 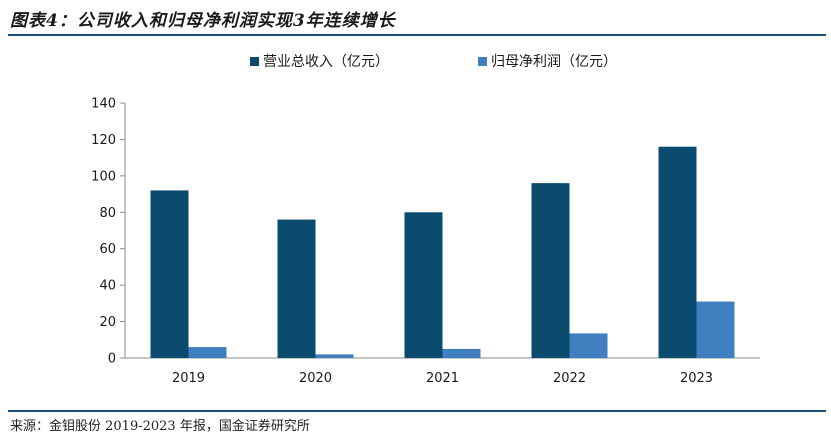 I want to click on bar-net-profit-2020, so click(x=334, y=356).